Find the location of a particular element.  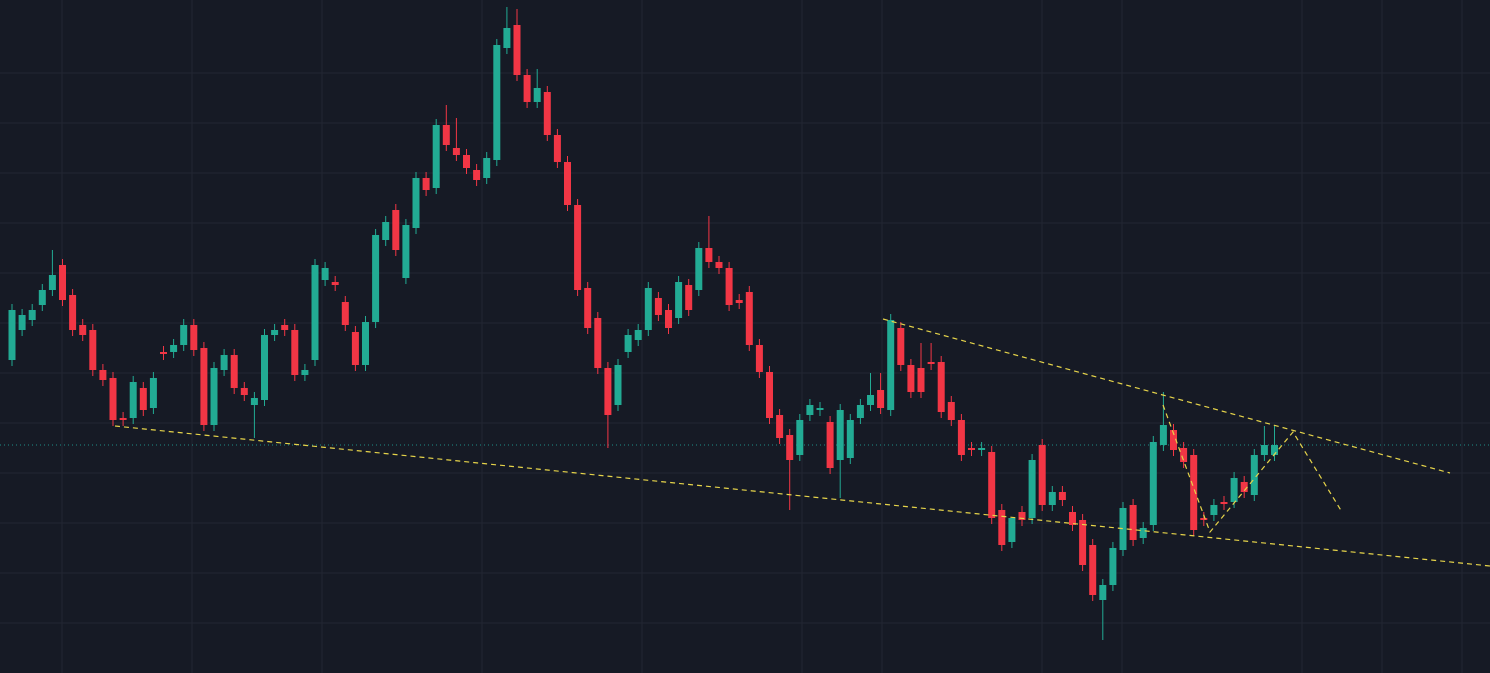

trend-line-upper is located at coordinates (1166, 396).